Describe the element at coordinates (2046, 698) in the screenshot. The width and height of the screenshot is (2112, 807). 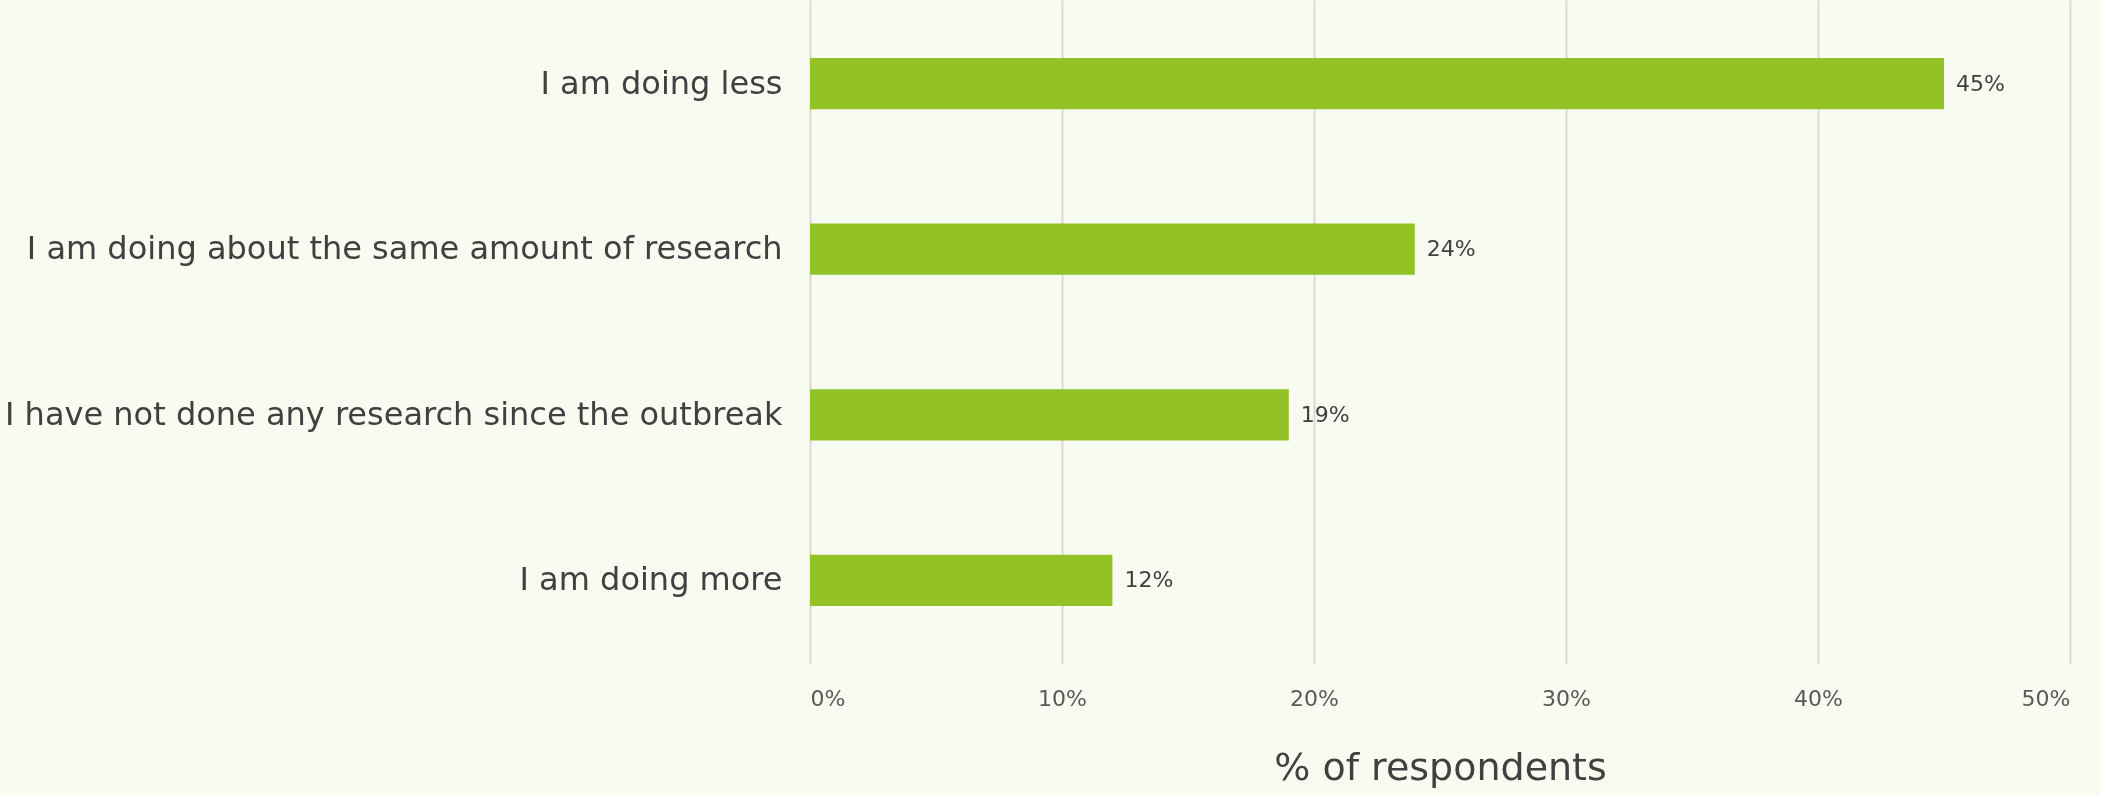
I see `x-tick-label: 50%` at that location.